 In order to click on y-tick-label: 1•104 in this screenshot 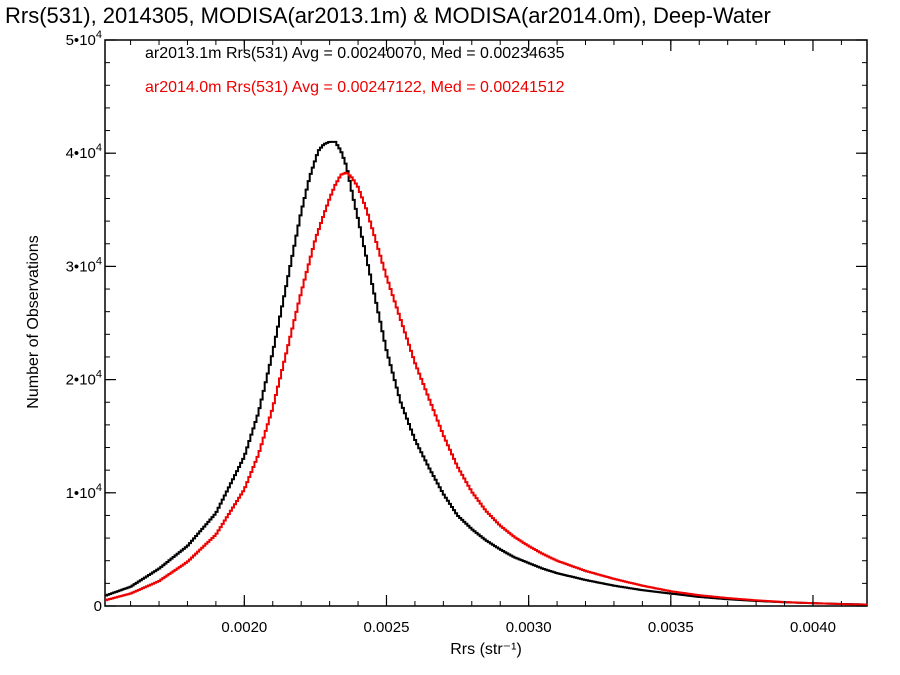, I will do `click(84, 492)`.